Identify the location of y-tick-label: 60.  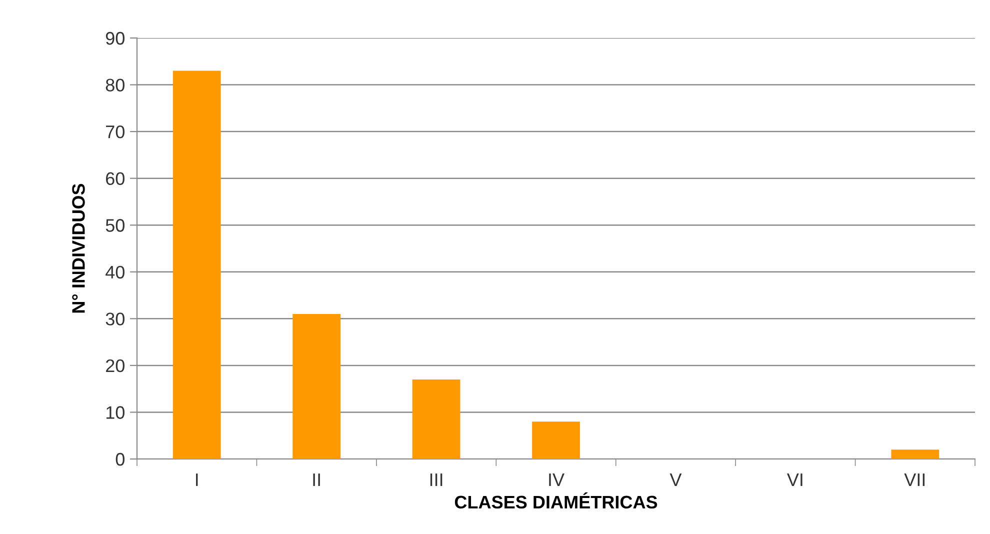
(115, 179).